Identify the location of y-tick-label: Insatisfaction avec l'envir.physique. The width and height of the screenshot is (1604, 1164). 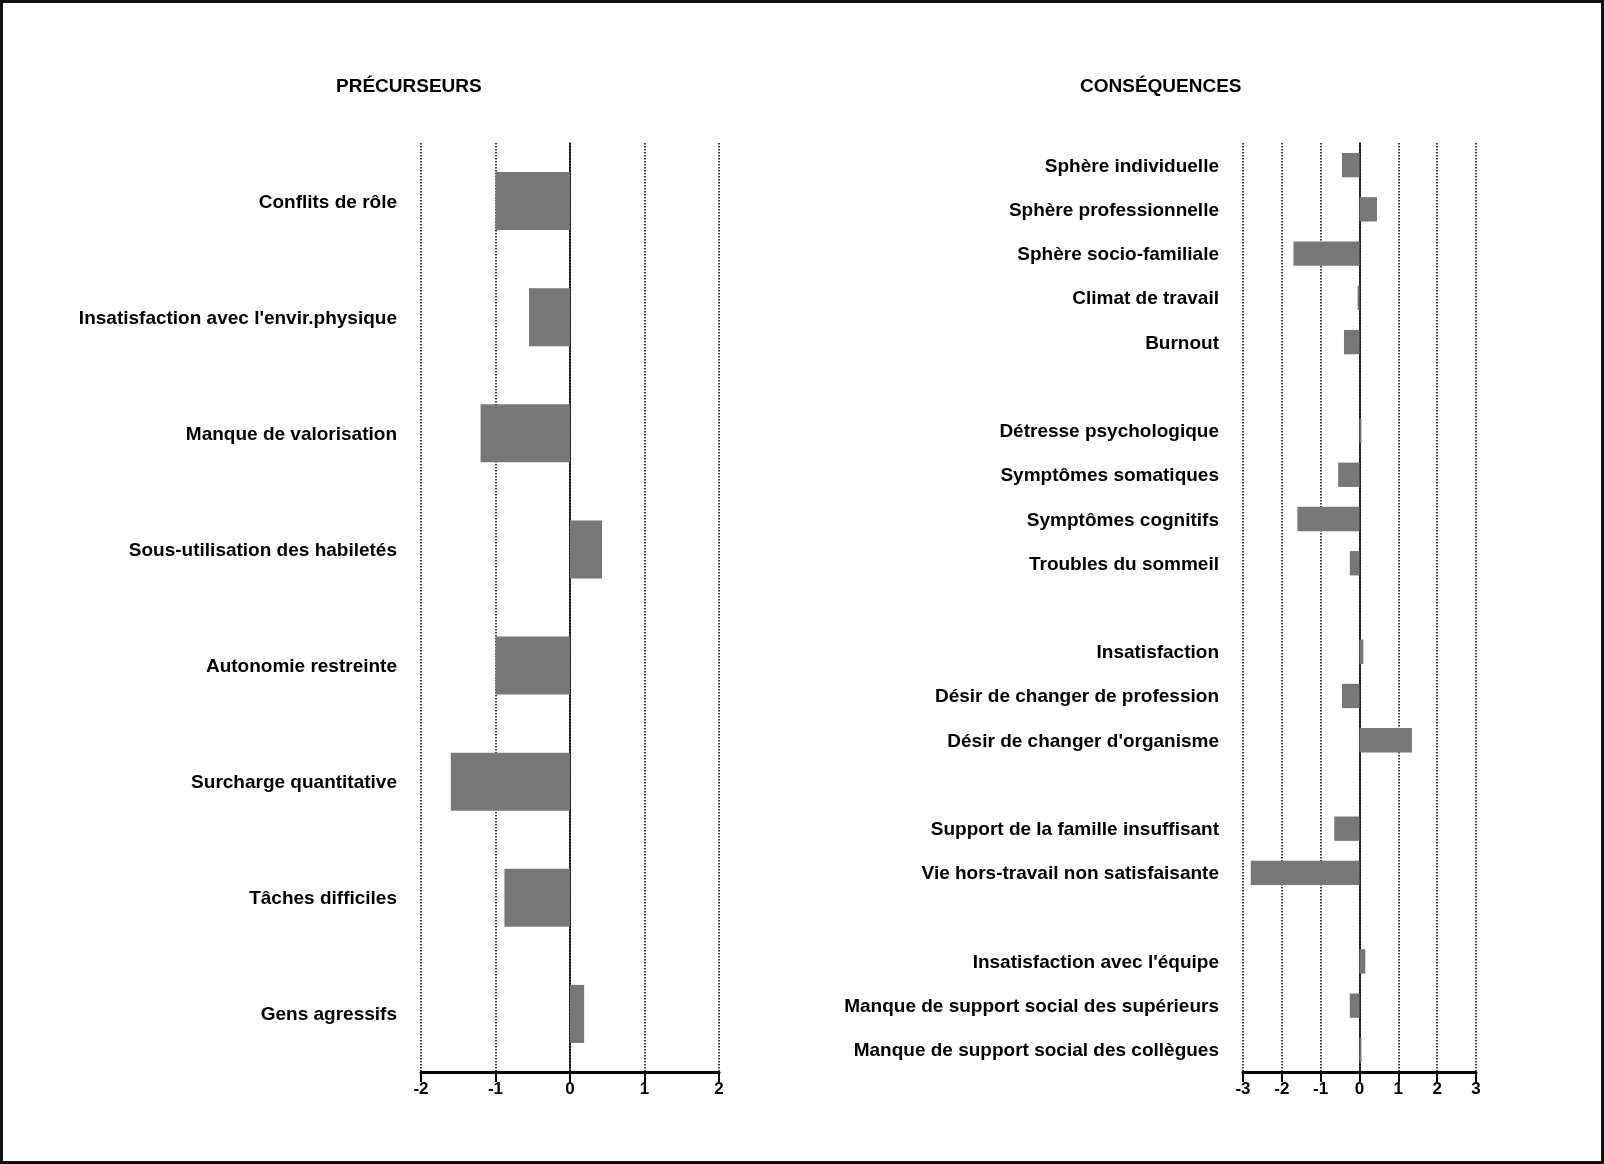
(237, 317).